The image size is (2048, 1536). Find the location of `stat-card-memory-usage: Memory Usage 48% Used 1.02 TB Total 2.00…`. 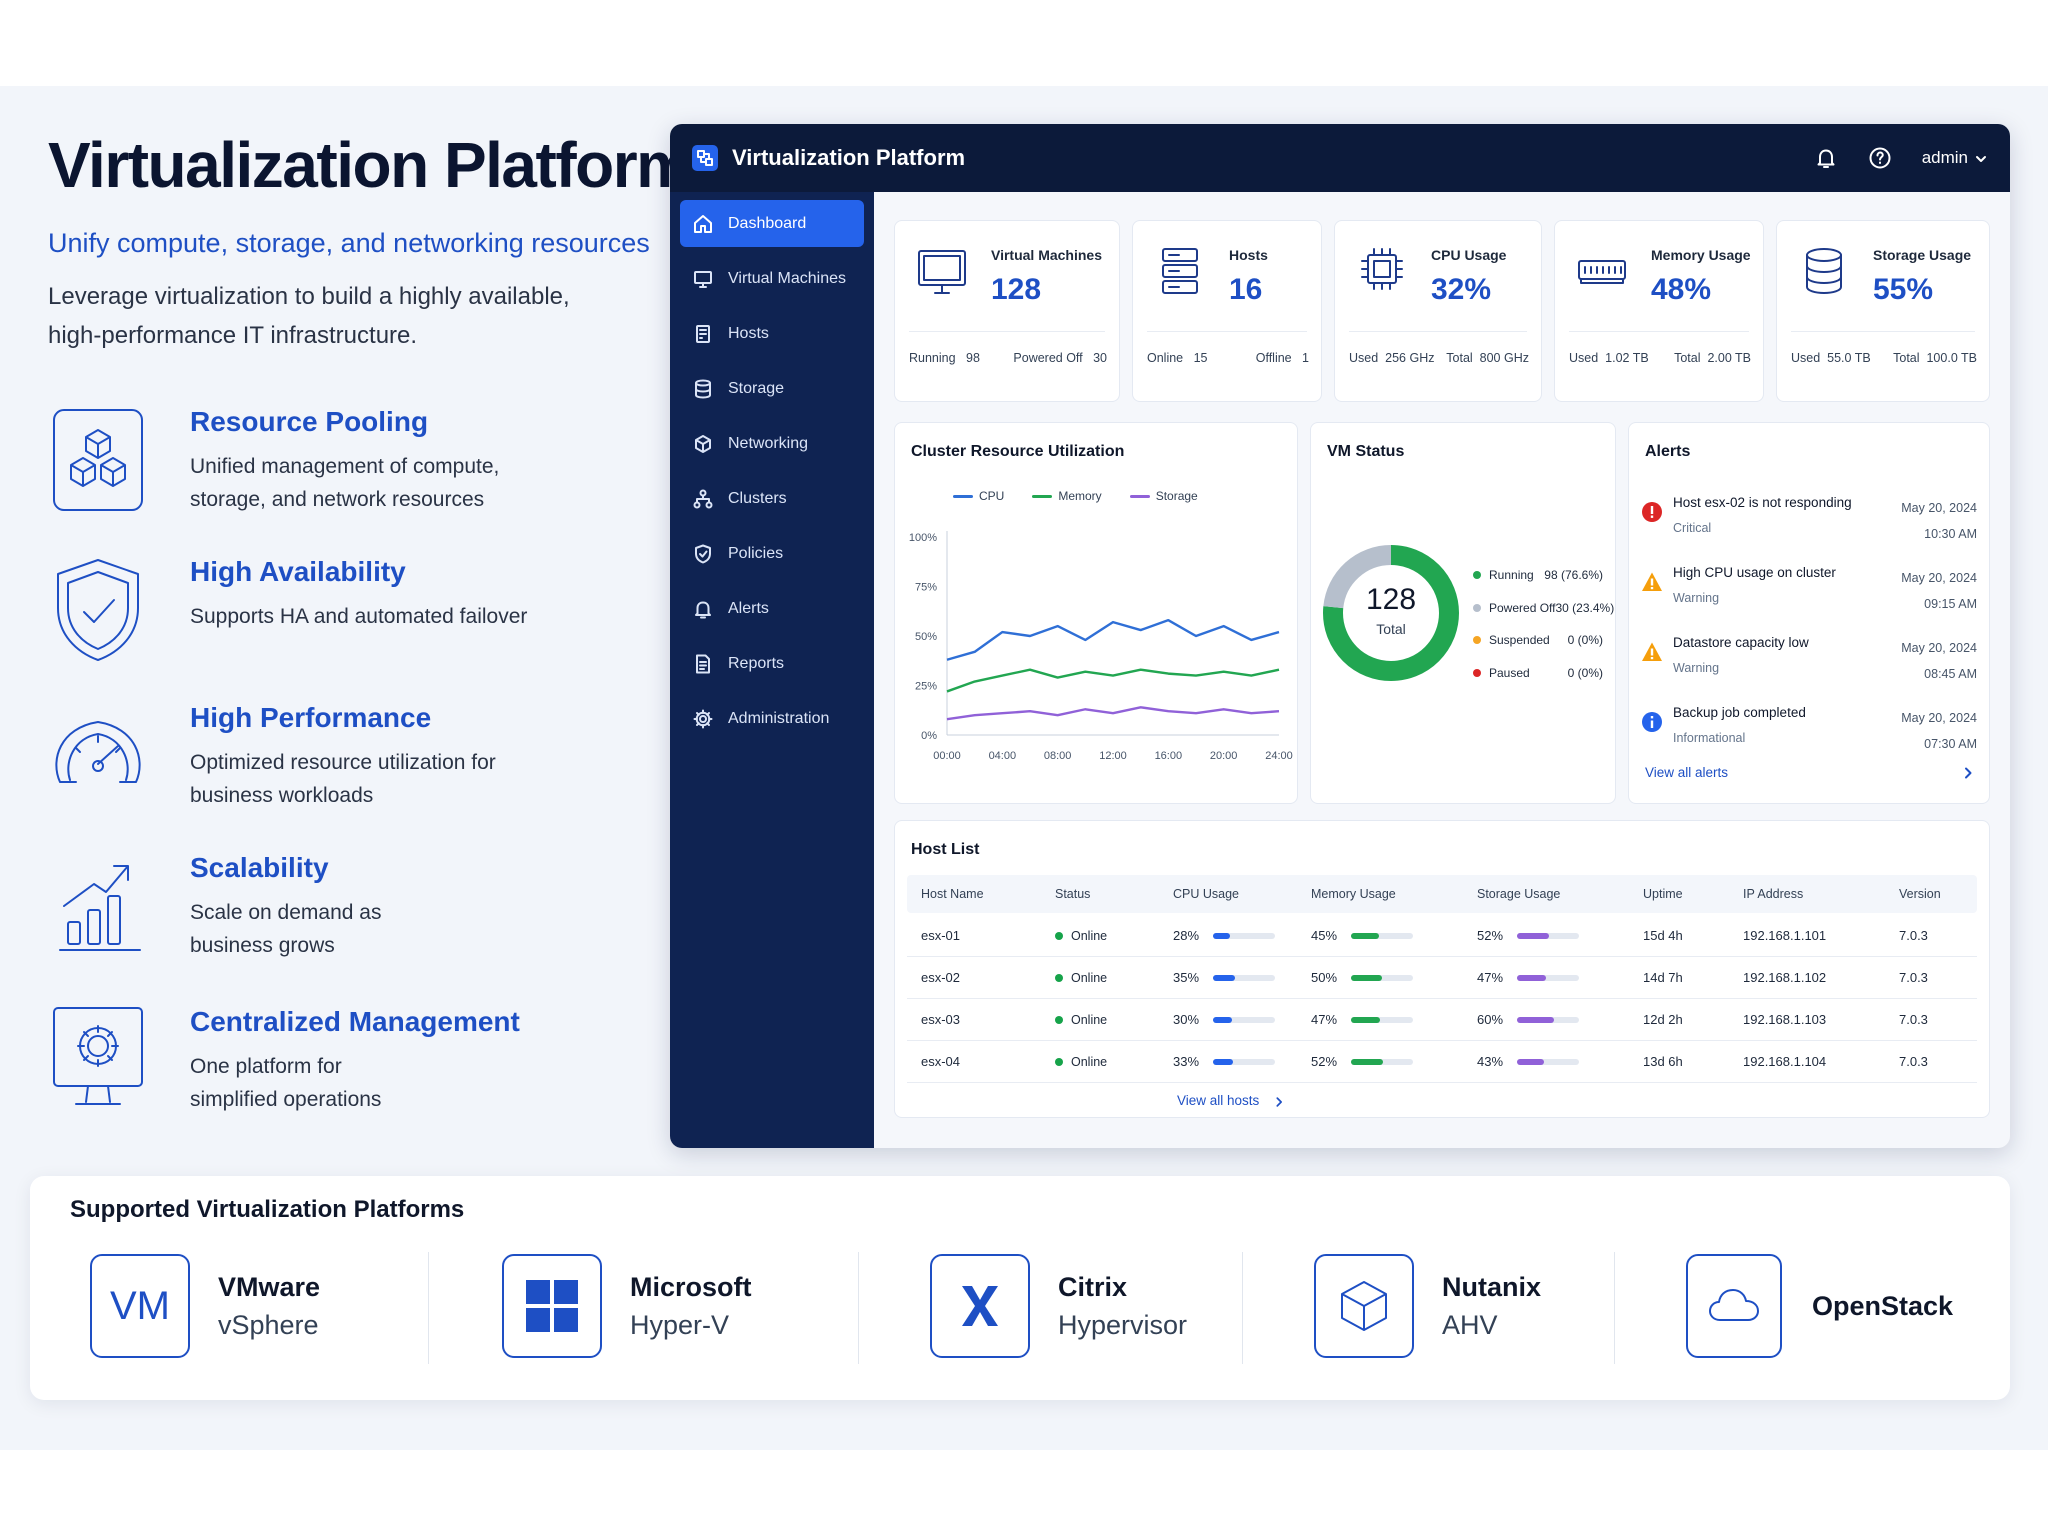

stat-card-memory-usage: Memory Usage 48% Used 1.02 TB Total 2.00… is located at coordinates (1659, 311).